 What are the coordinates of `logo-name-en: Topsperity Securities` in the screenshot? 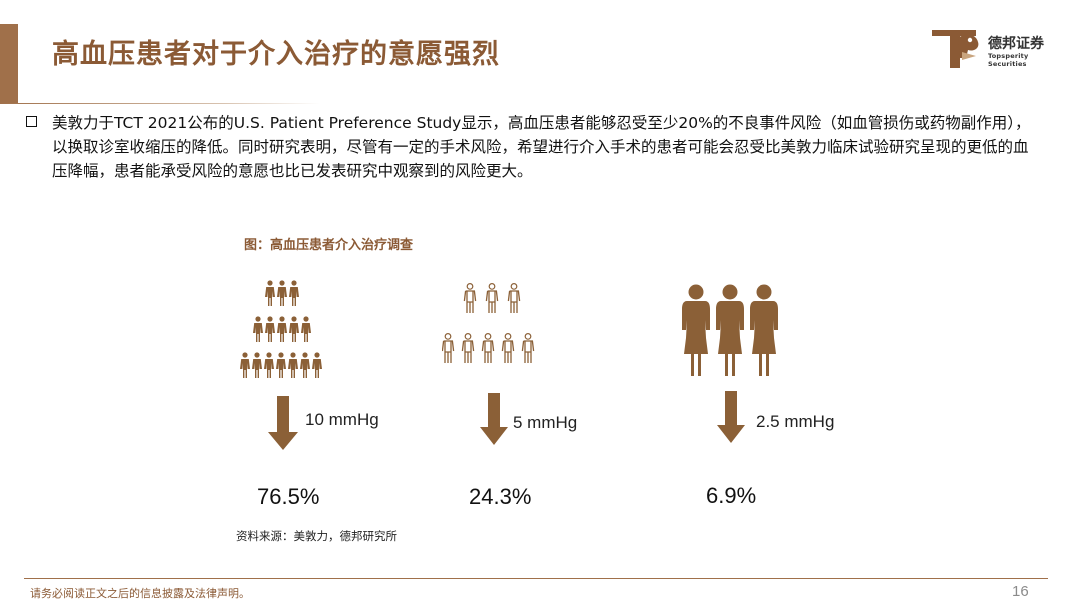 It's located at (1008, 60).